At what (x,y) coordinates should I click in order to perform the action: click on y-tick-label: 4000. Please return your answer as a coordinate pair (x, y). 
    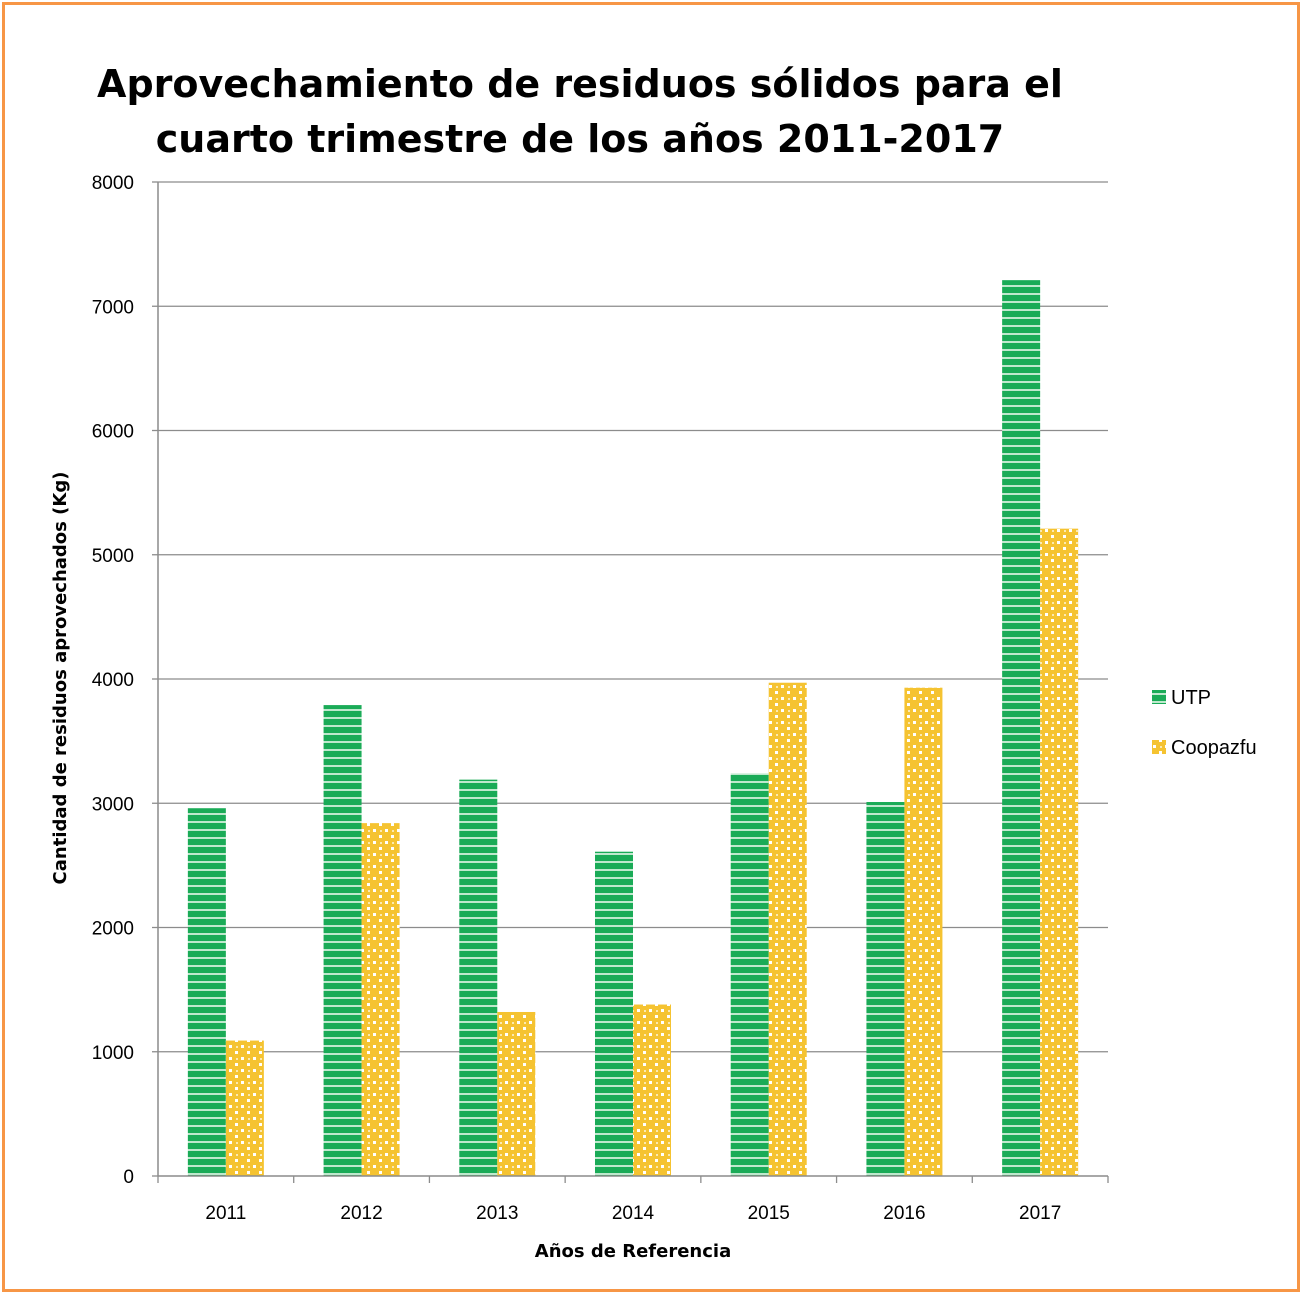
    Looking at the image, I should click on (113, 680).